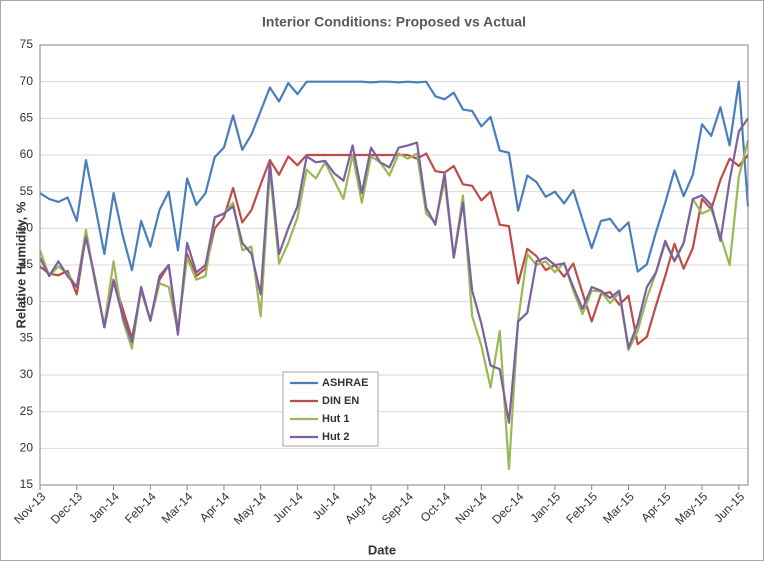 The height and width of the screenshot is (566, 764). Describe the element at coordinates (27, 484) in the screenshot. I see `y-tick-label: 15` at that location.